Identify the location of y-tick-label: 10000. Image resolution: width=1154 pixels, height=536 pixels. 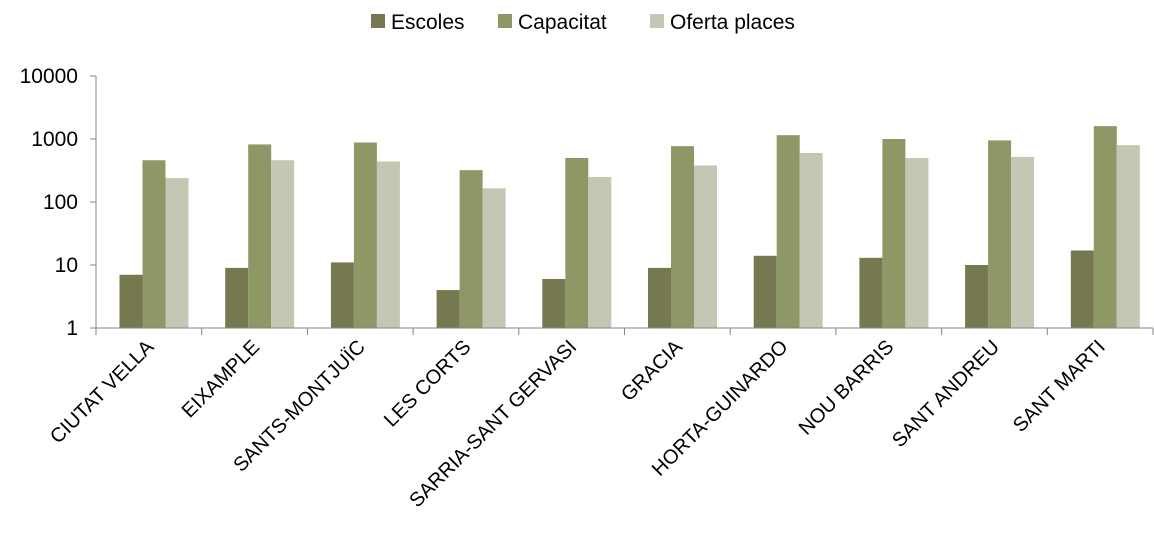
(49, 76).